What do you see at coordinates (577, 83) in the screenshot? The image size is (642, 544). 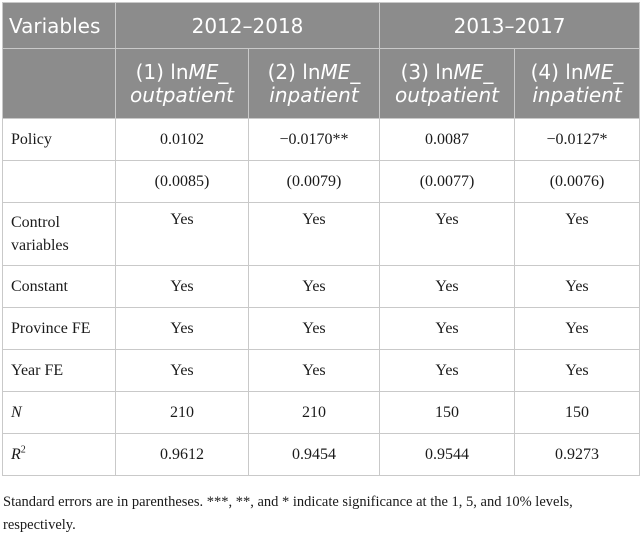 I see `column-header-4: (4) lnME_ inpatient` at bounding box center [577, 83].